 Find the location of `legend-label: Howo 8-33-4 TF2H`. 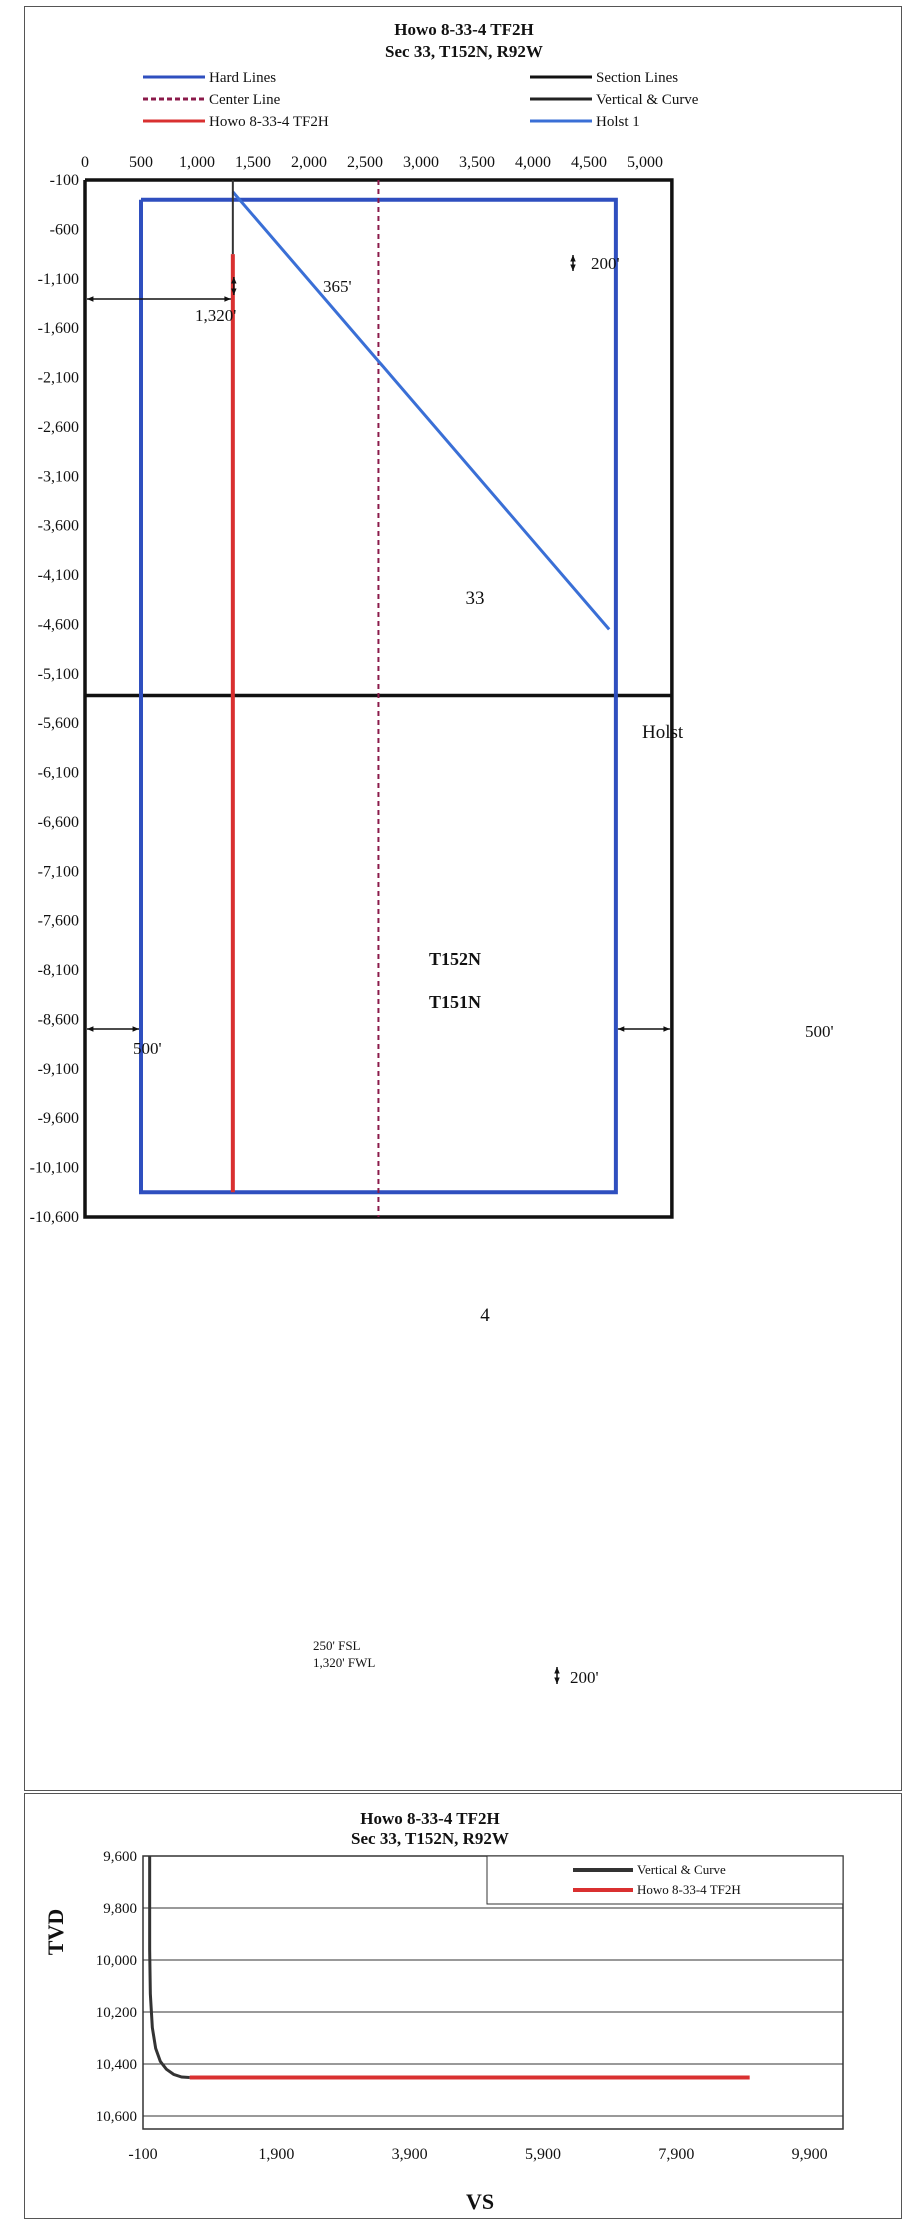

legend-label: Howo 8-33-4 TF2H is located at coordinates (269, 122).